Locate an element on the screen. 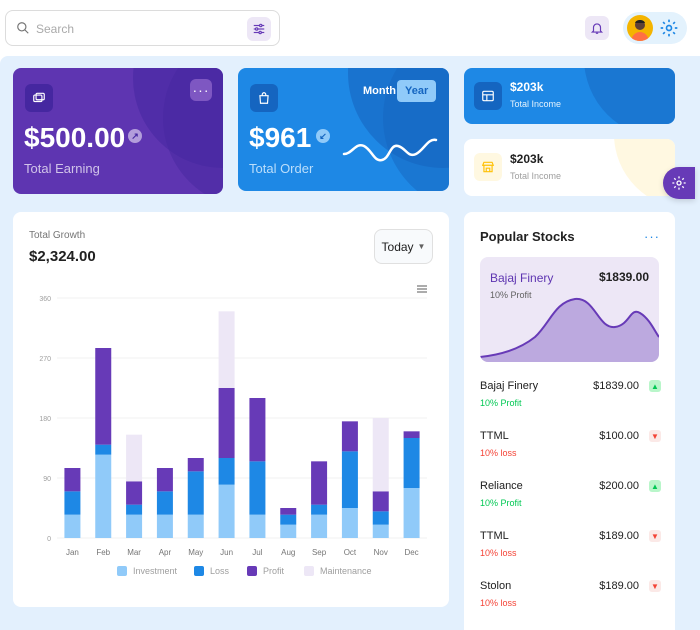 This screenshot has height=630, width=700. period-select: Today ▼ is located at coordinates (403, 246).